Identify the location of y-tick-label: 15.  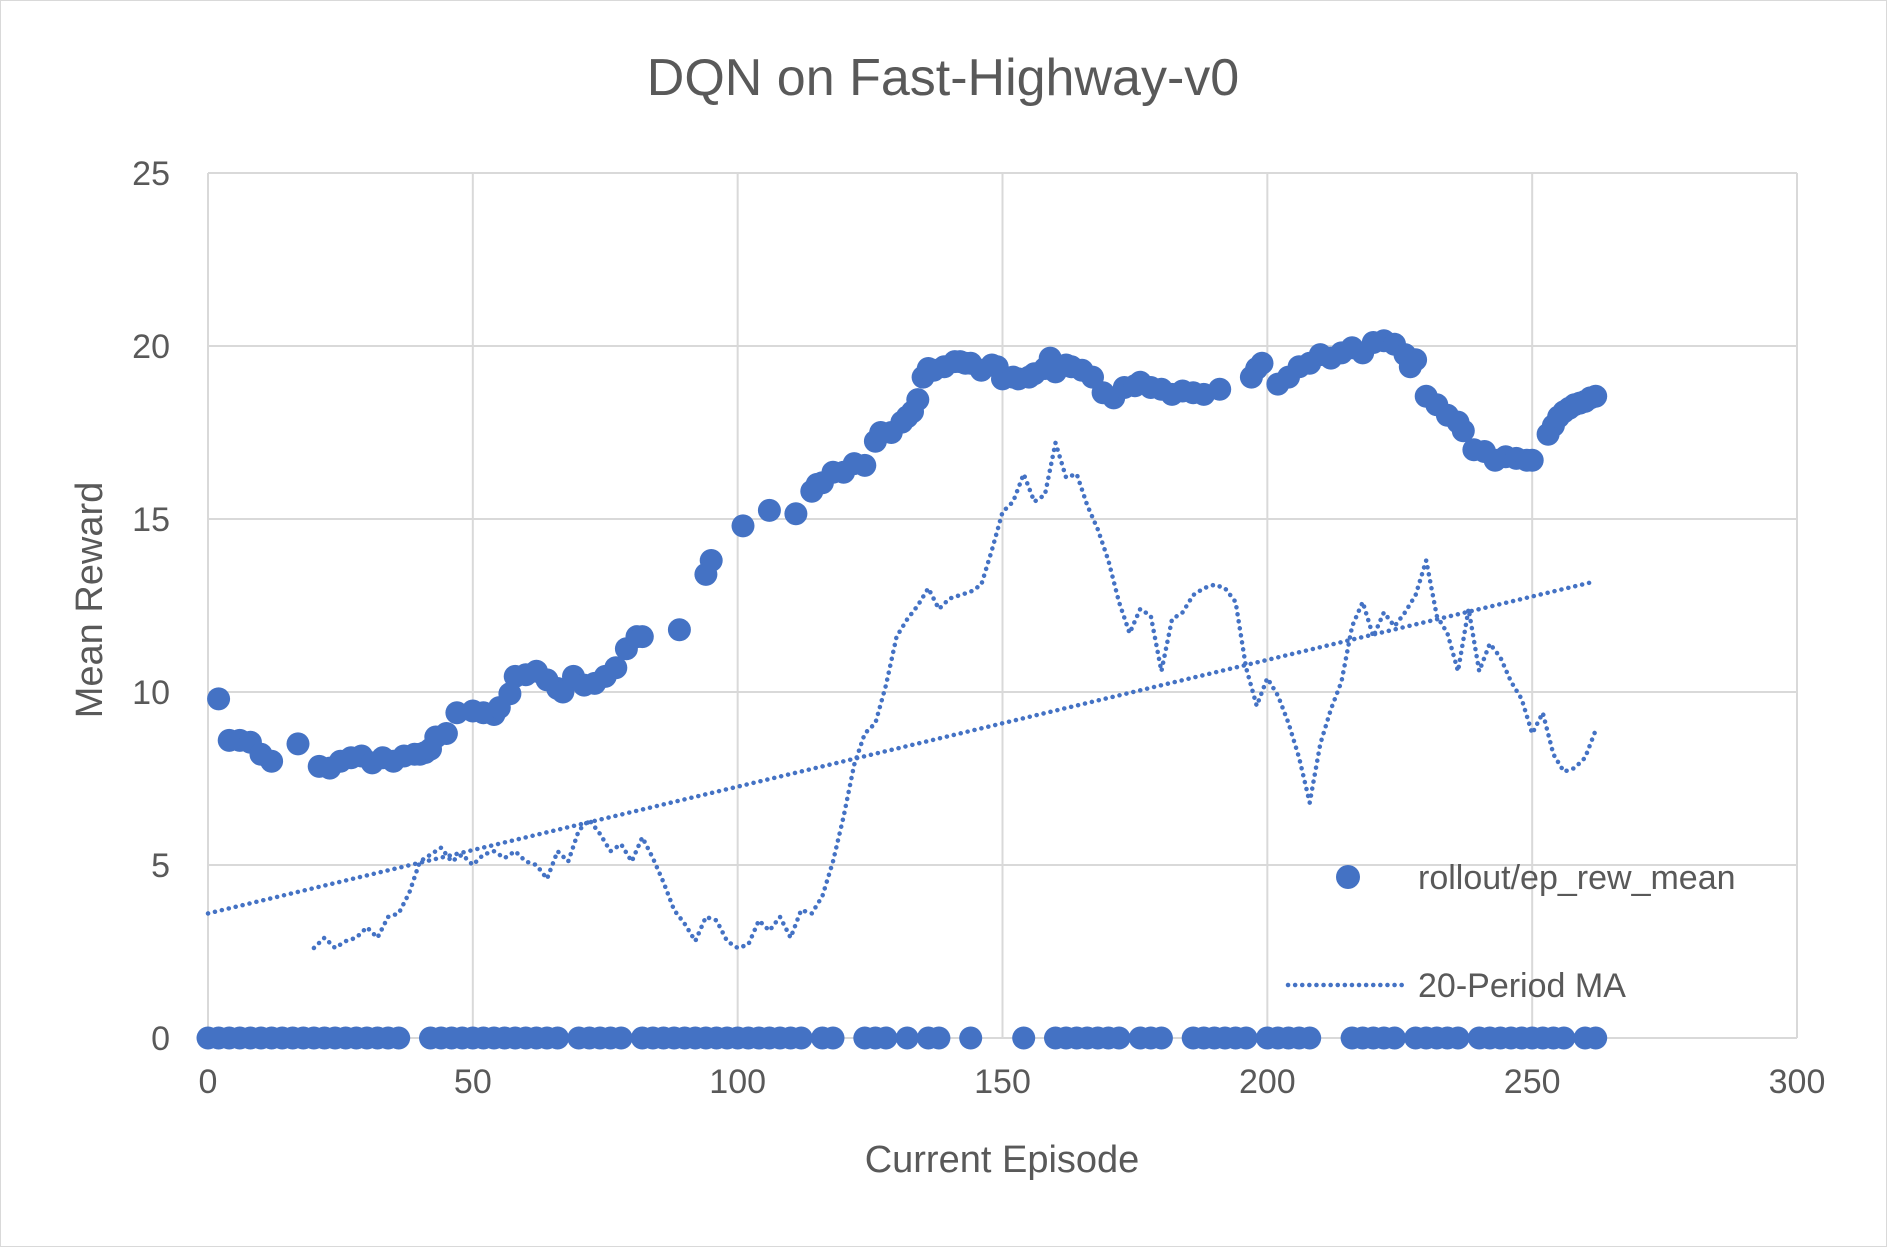
(151, 520).